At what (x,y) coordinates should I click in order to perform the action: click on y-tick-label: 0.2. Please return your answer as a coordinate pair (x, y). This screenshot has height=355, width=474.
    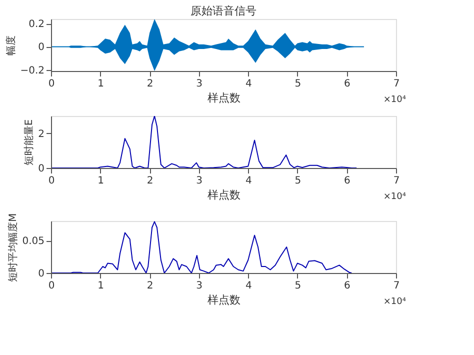
    Looking at the image, I should click on (36, 24).